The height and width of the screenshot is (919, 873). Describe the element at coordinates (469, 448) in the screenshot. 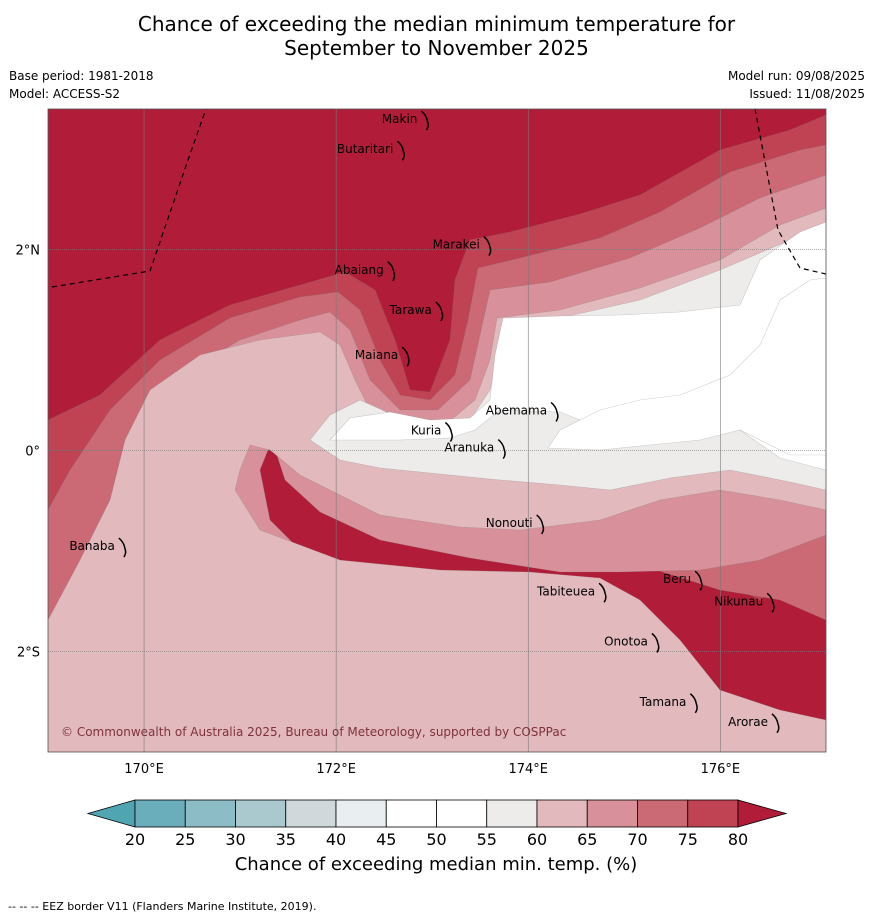

I see `place-label: Aranuka` at that location.